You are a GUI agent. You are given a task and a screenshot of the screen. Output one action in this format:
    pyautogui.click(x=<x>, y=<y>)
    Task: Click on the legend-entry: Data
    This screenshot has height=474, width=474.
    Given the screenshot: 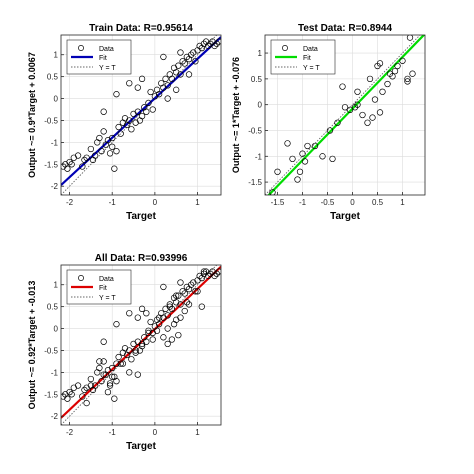 What is the action you would take?
    pyautogui.click(x=106, y=49)
    